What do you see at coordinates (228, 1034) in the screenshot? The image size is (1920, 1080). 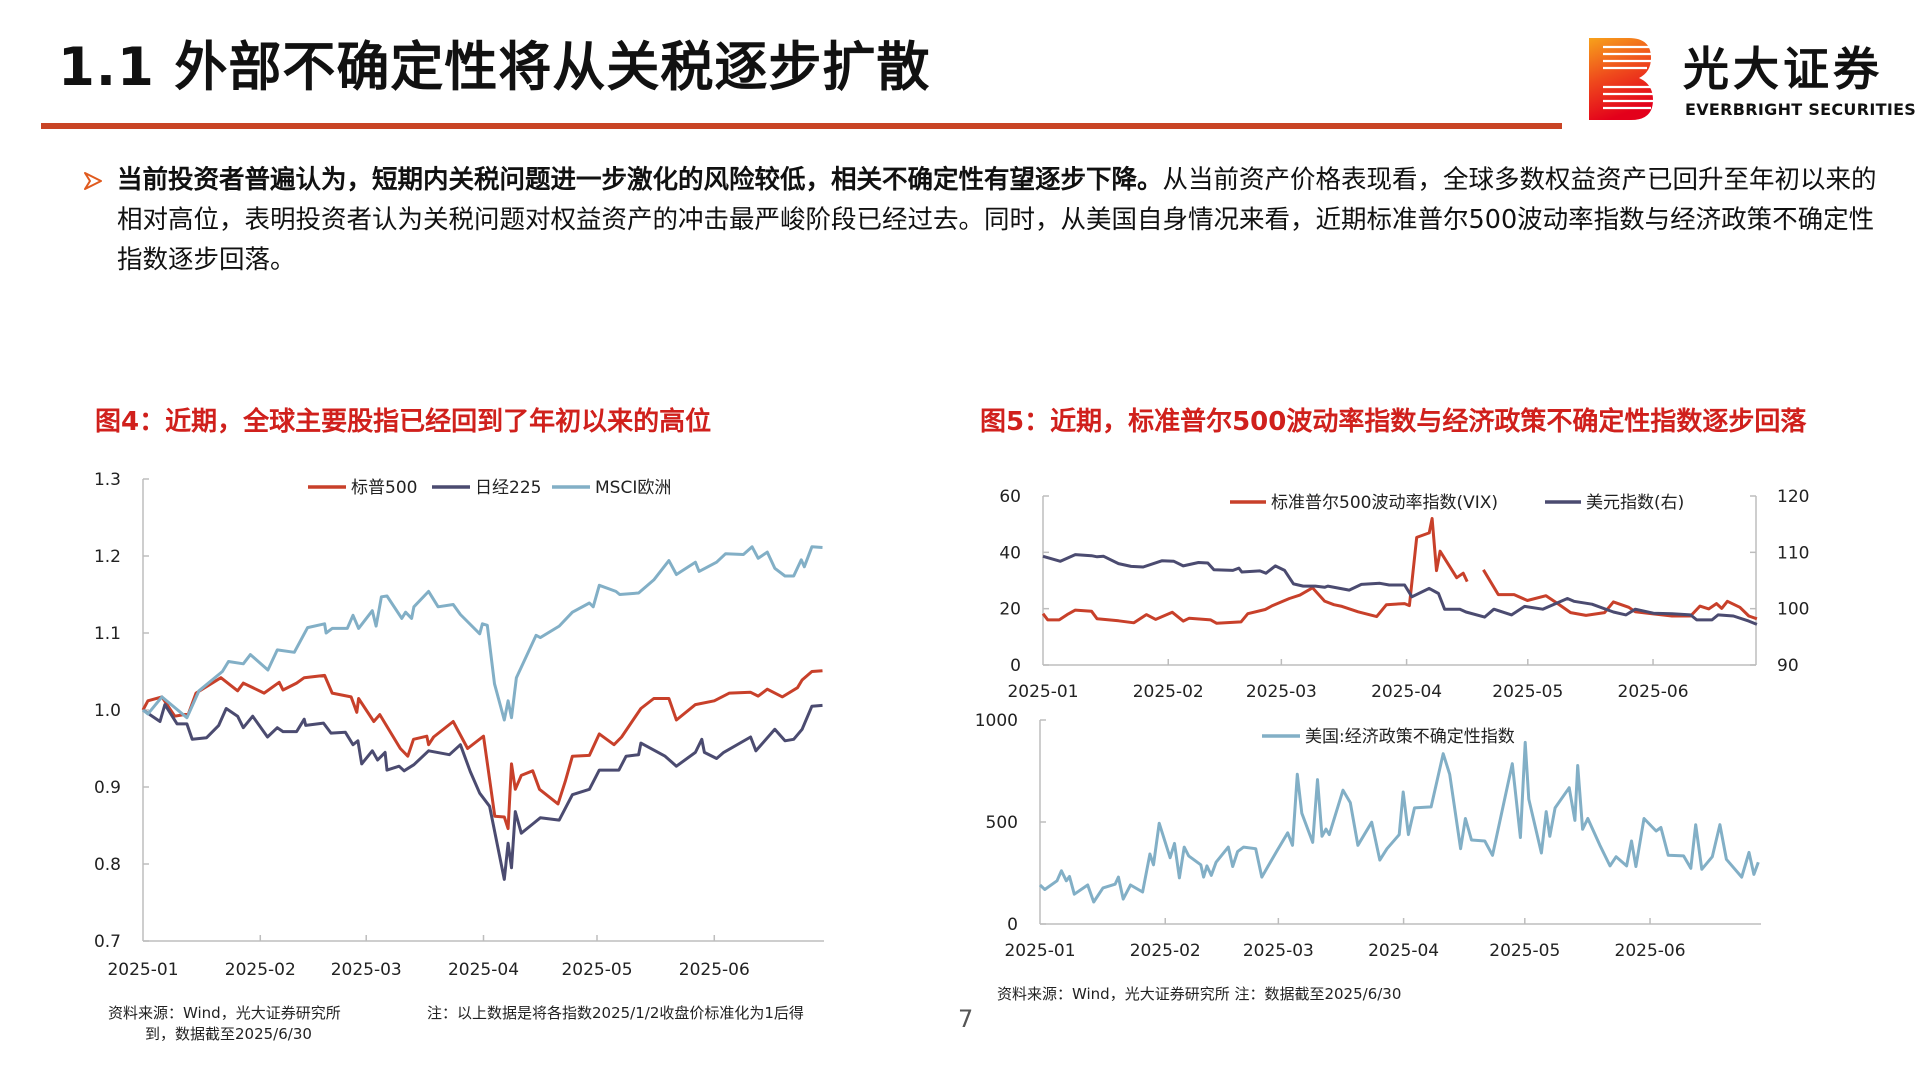 I see `figure4-source-cont: 到，数据截至2025/6/30` at bounding box center [228, 1034].